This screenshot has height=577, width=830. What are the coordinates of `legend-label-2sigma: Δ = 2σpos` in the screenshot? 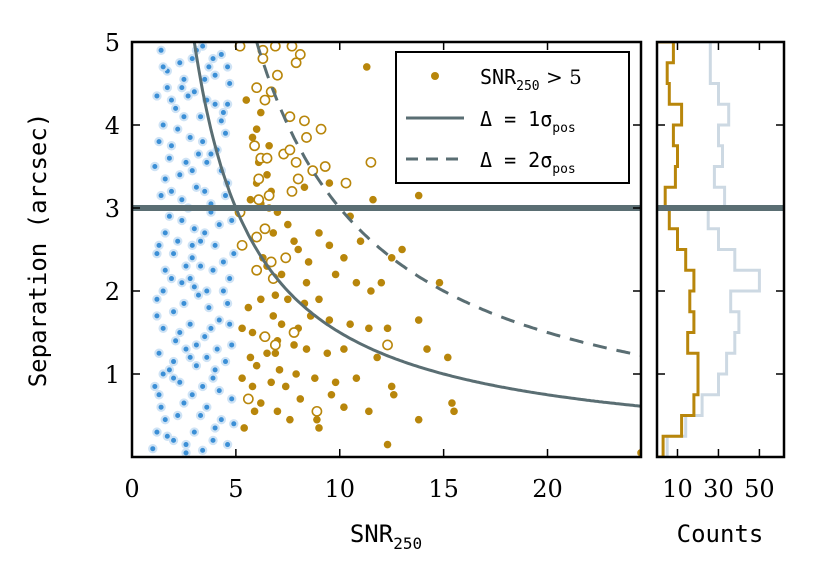 It's located at (528, 162).